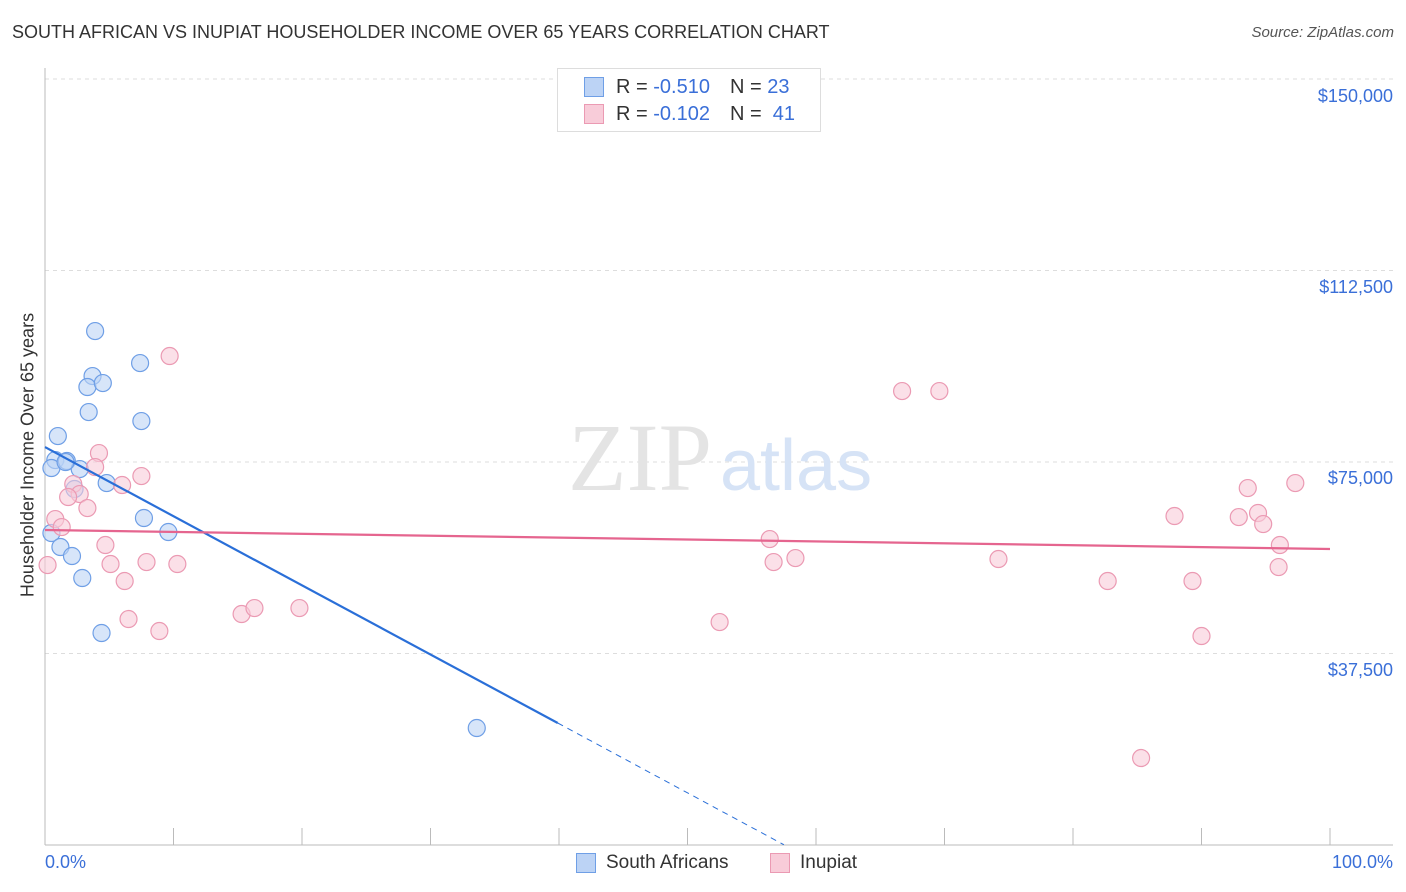 This screenshot has width=1406, height=892. What do you see at coordinates (1362, 862) in the screenshot?
I see `x-tick-label-max: 100.0%` at bounding box center [1362, 862].